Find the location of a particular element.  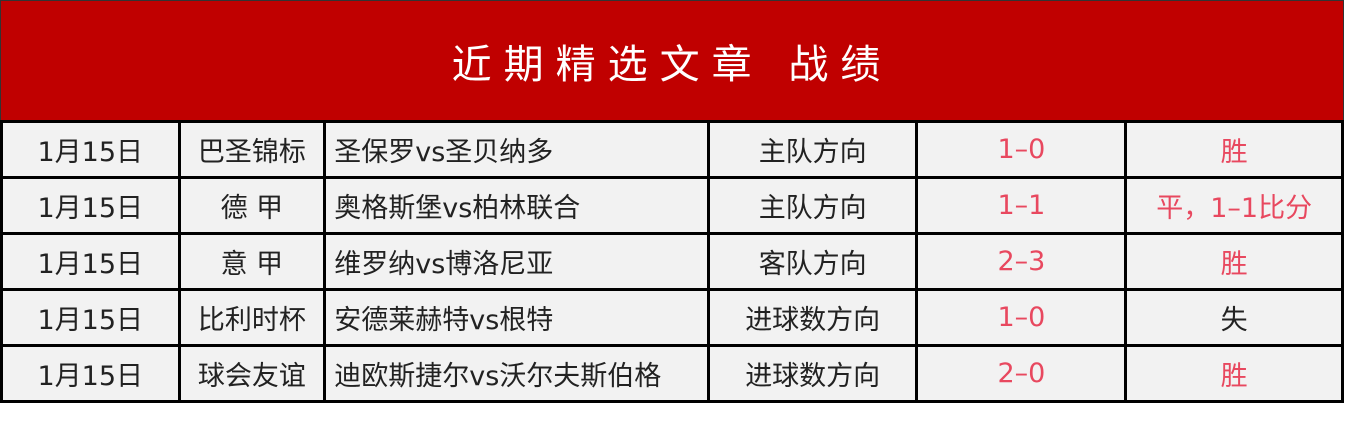

table-row: 1月15日德 甲奥格斯堡vs柏林联合 主队方向 1–1 平，1–1比分 is located at coordinates (672, 205).